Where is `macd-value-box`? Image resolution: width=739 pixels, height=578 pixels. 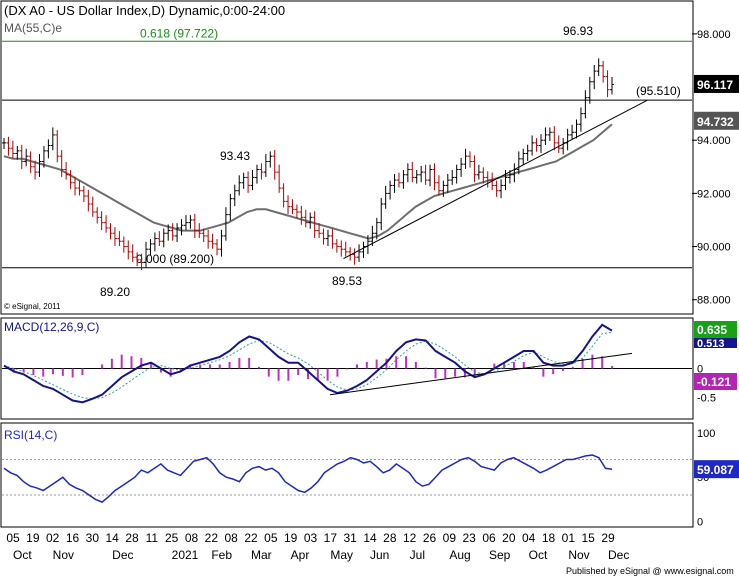 macd-value-box is located at coordinates (715, 329).